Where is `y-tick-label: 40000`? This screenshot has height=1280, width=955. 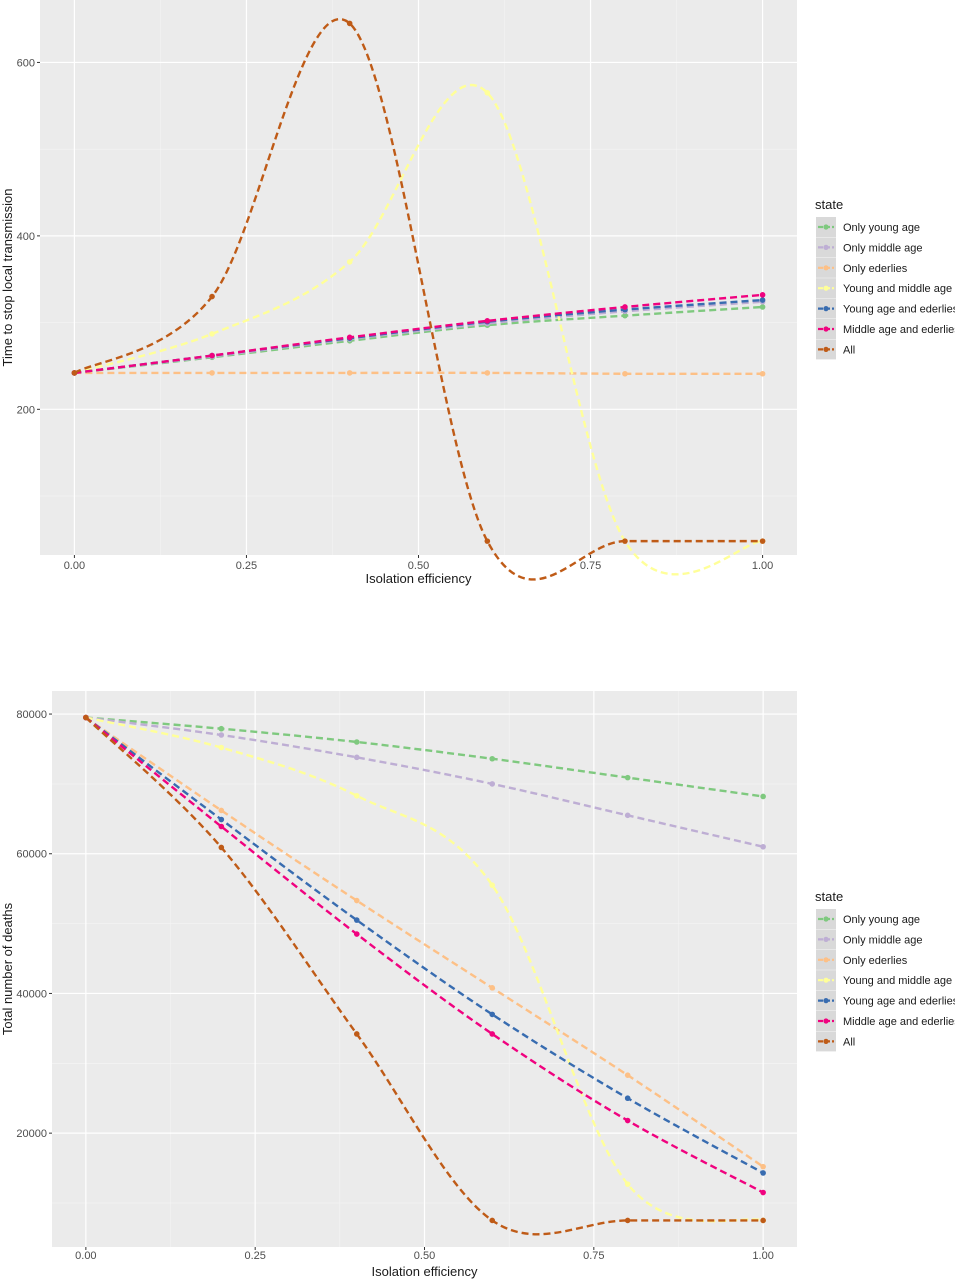 y-tick-label: 40000 is located at coordinates (31, 994).